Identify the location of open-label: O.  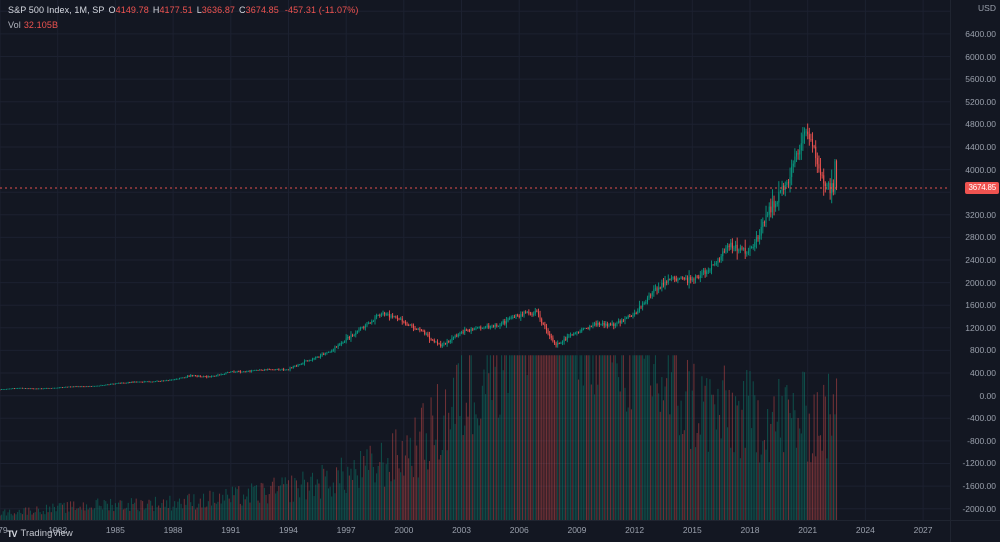
(112, 10).